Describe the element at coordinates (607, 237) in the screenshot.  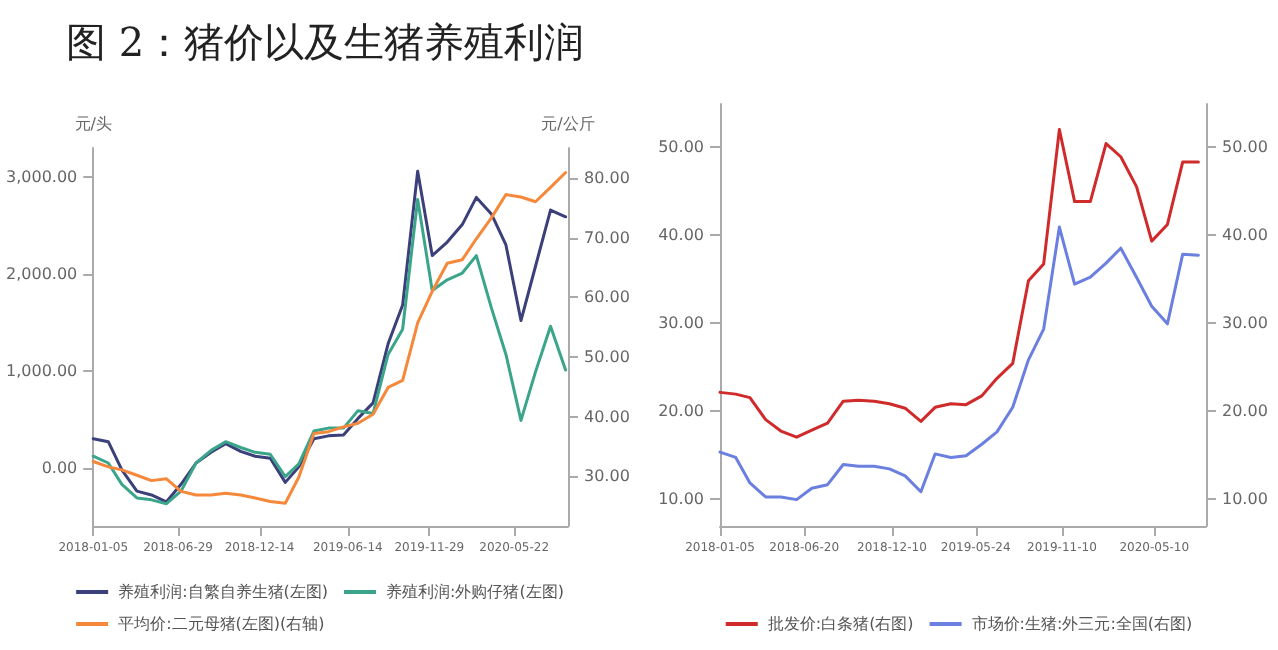
I see `y2-tick-label: 70.00` at that location.